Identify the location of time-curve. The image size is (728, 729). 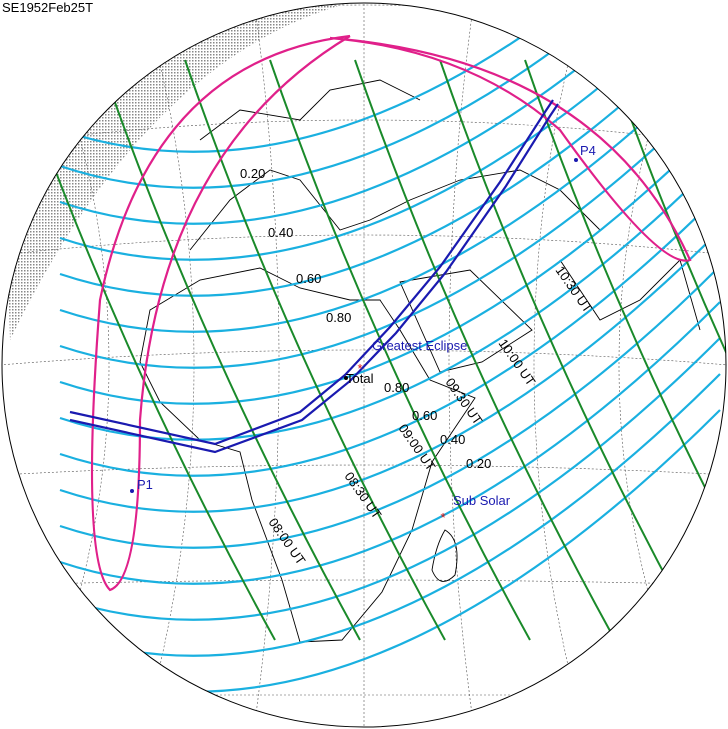
(667, 350).